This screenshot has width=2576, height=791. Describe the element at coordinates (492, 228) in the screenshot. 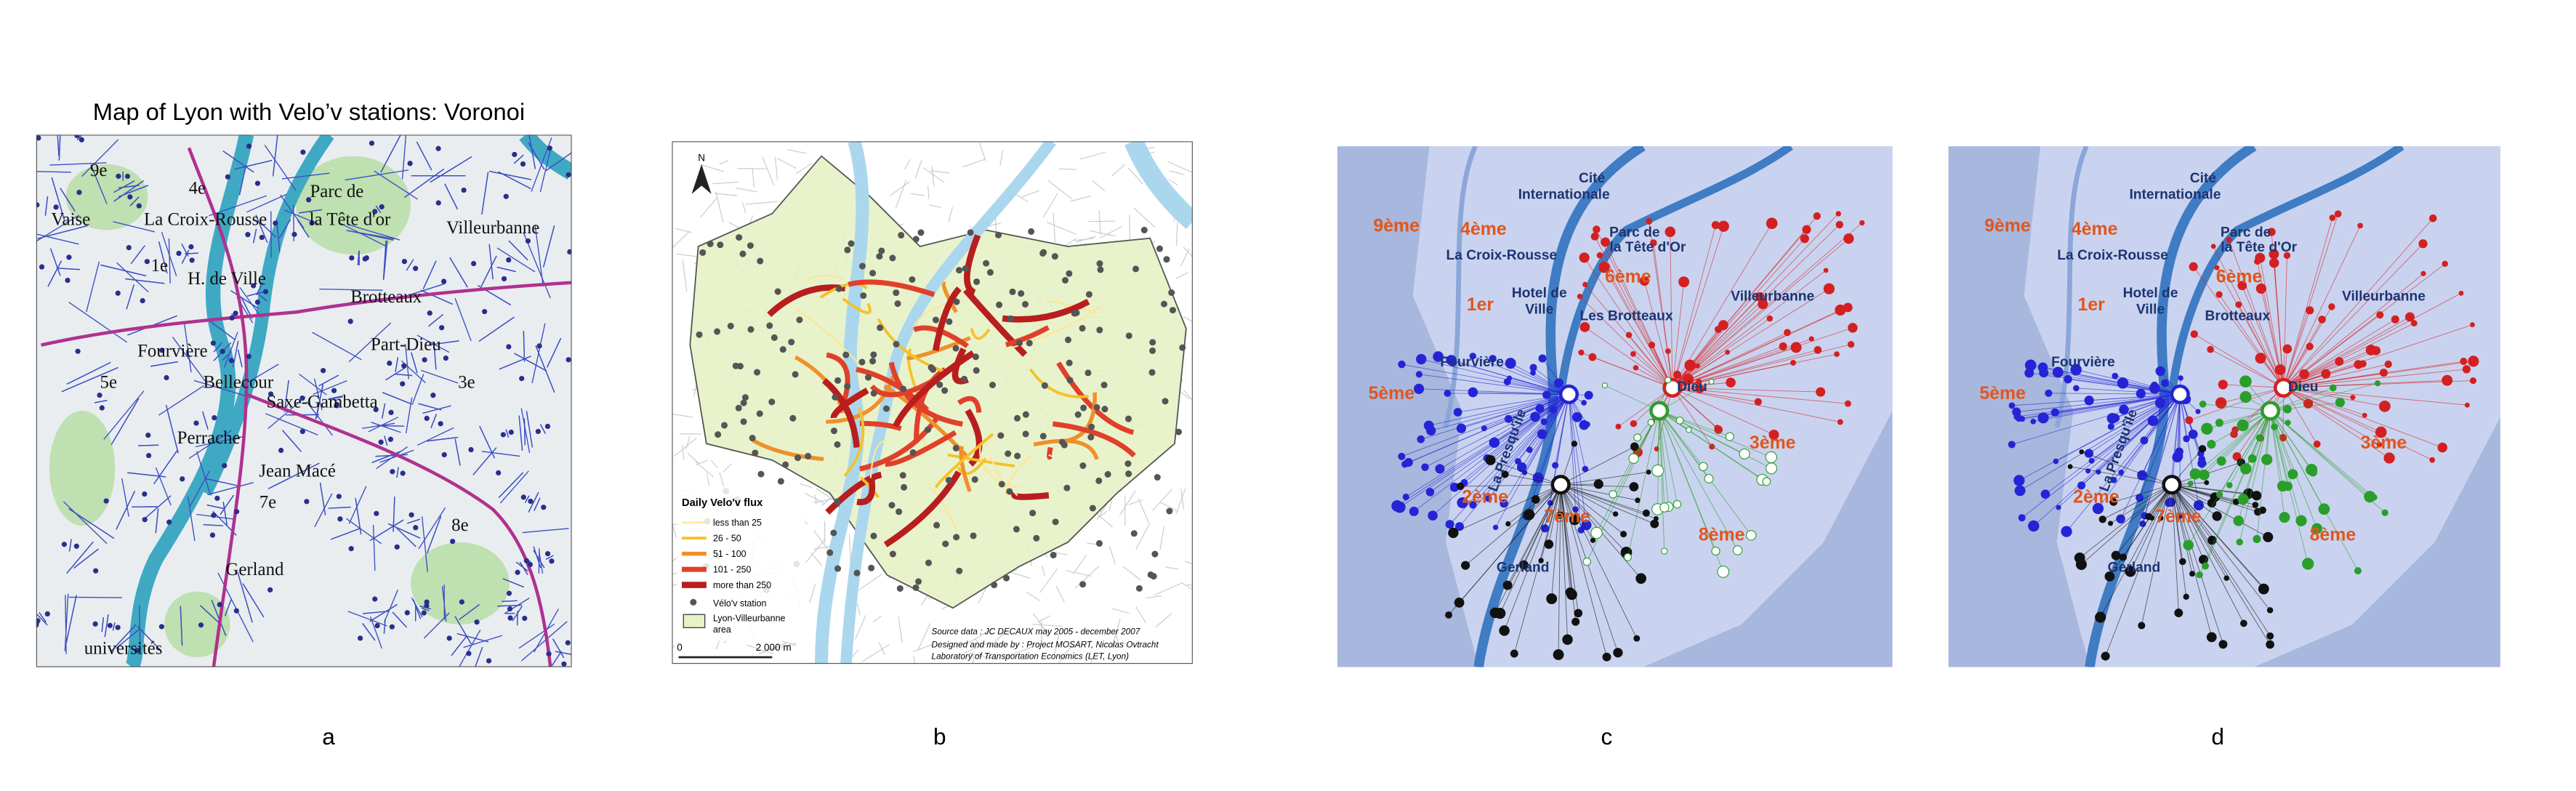

I see `map-label: Villeurbanne` at that location.